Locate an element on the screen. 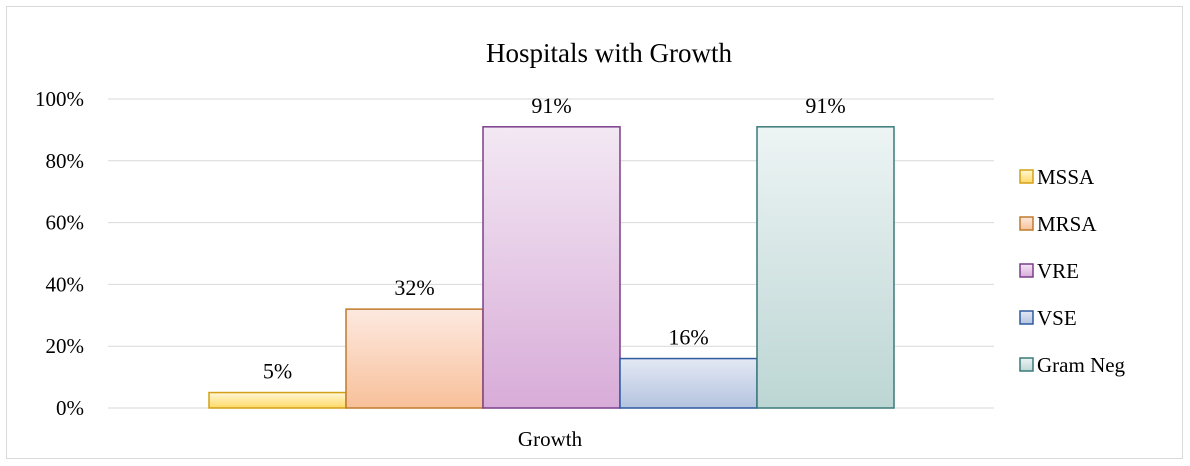 The image size is (1190, 466). bar-vre is located at coordinates (551, 267).